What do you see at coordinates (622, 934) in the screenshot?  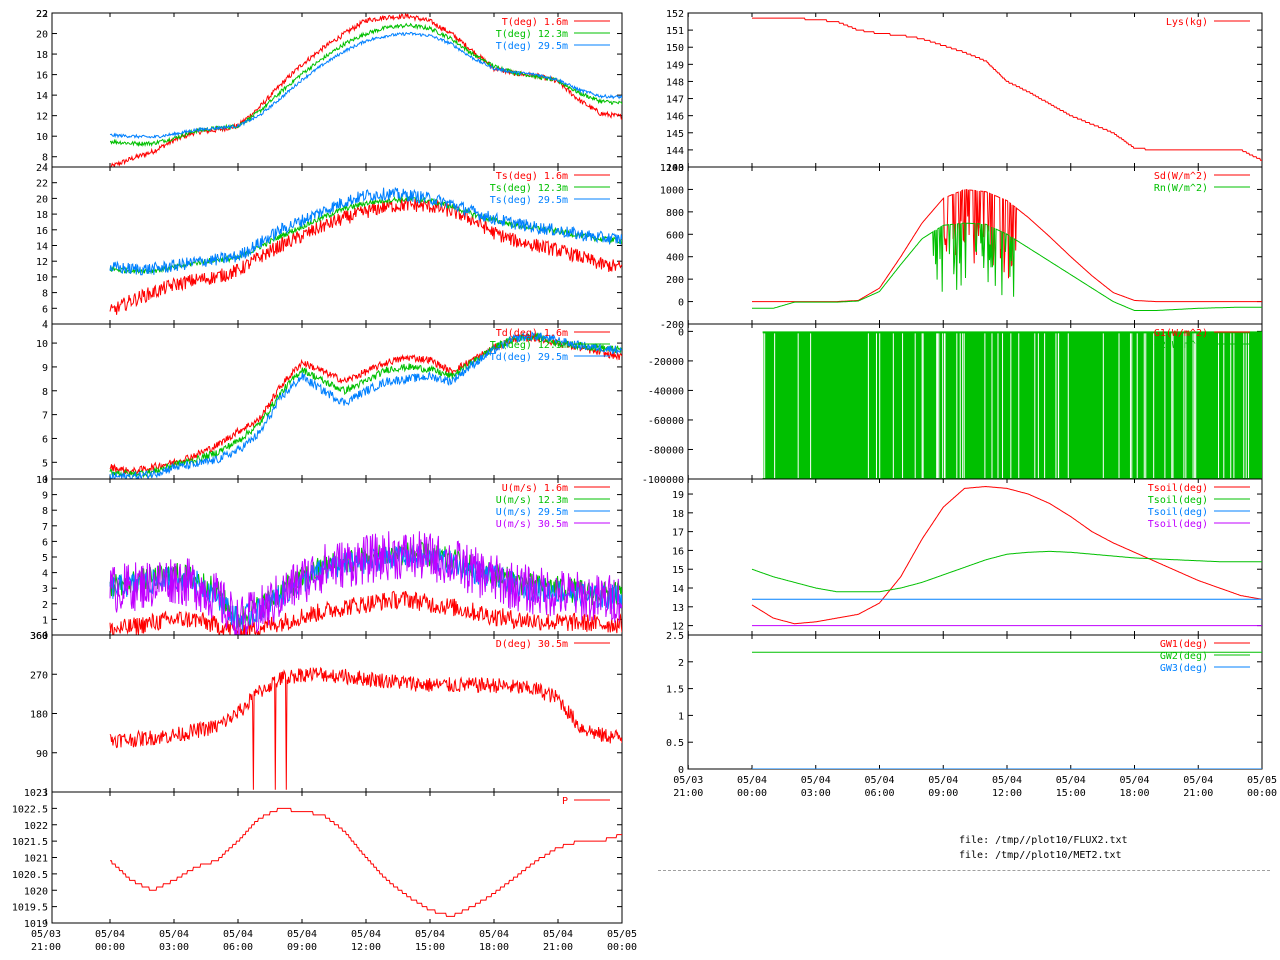 I see `x-tick-date: 05/05` at bounding box center [622, 934].